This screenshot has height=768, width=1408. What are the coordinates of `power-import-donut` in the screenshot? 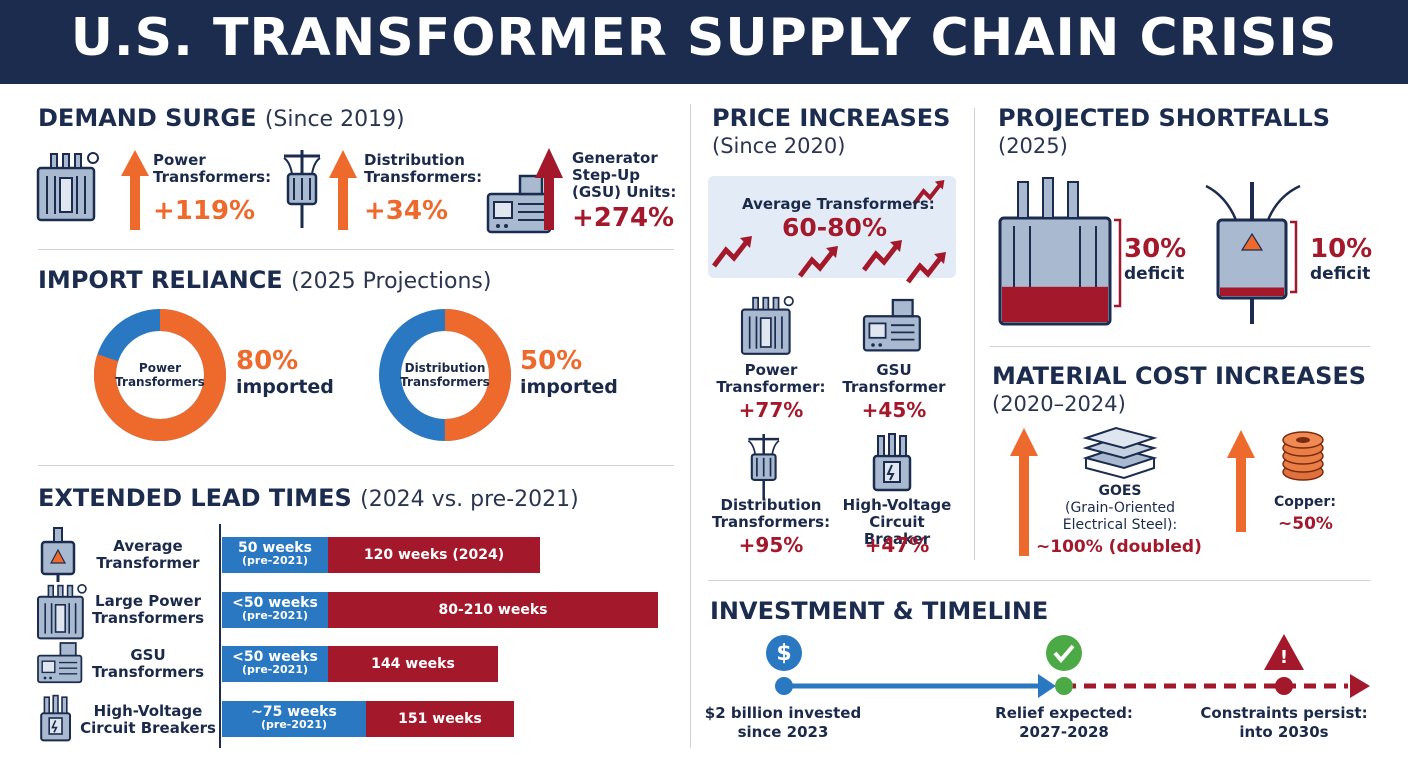 It's located at (160, 375).